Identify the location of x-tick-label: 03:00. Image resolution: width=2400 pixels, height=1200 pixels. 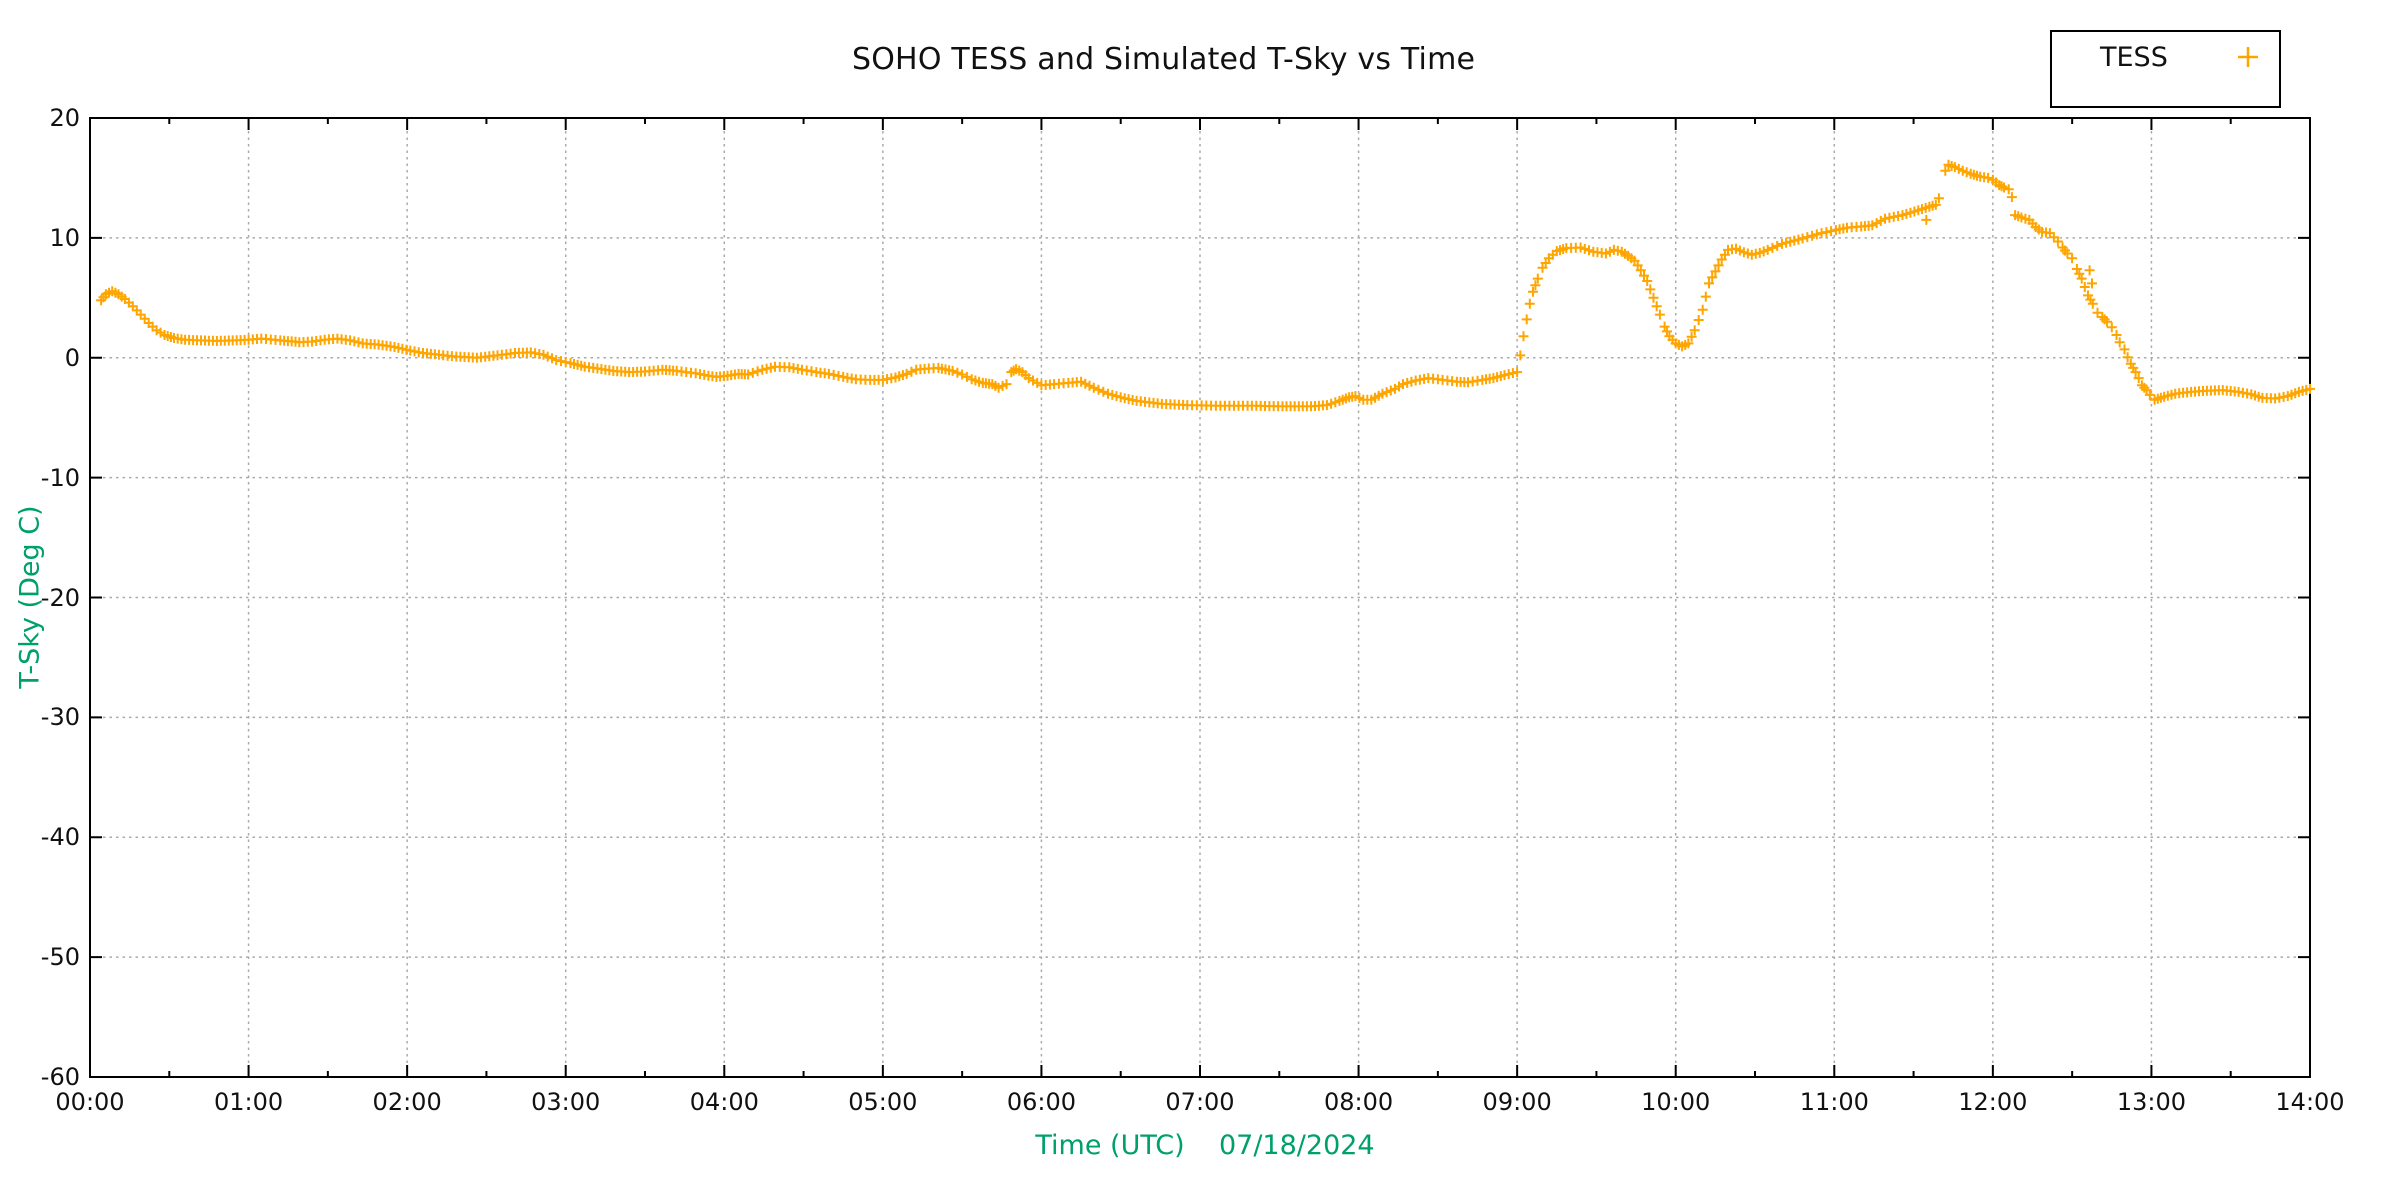
(566, 1102).